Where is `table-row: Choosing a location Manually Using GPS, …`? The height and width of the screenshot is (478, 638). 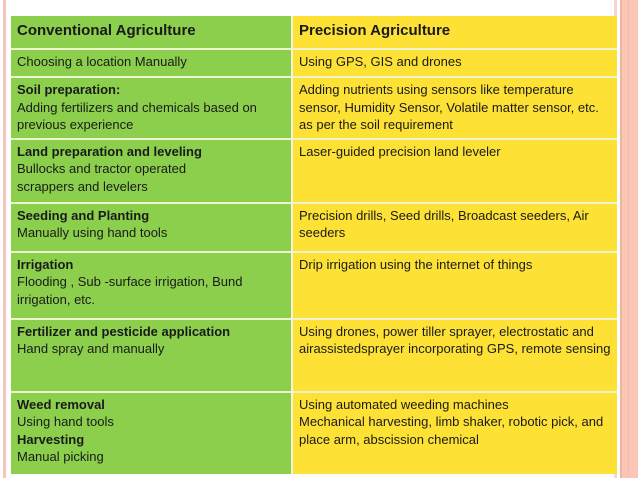 table-row: Choosing a location Manually Using GPS, … is located at coordinates (314, 63).